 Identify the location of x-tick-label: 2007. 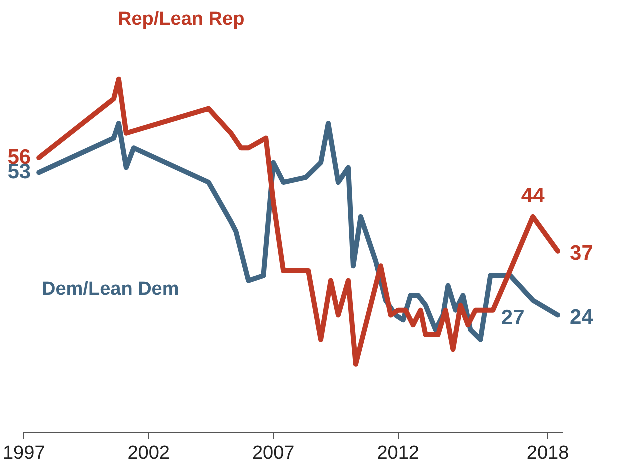
(273, 453).